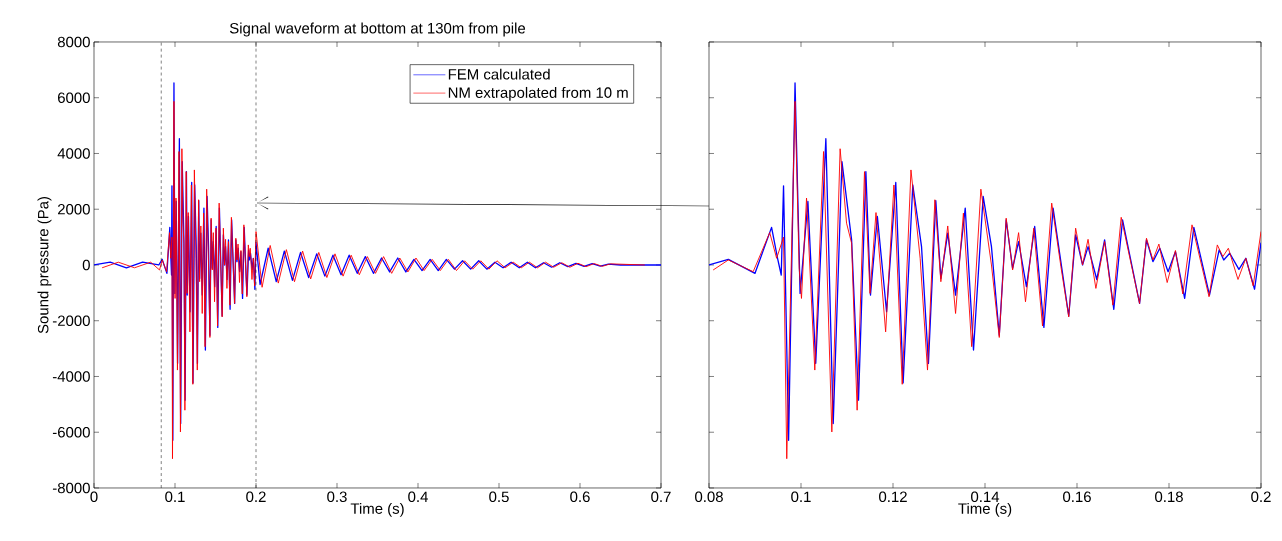 The height and width of the screenshot is (541, 1282). I want to click on y-tick-label: 0, so click(86, 265).